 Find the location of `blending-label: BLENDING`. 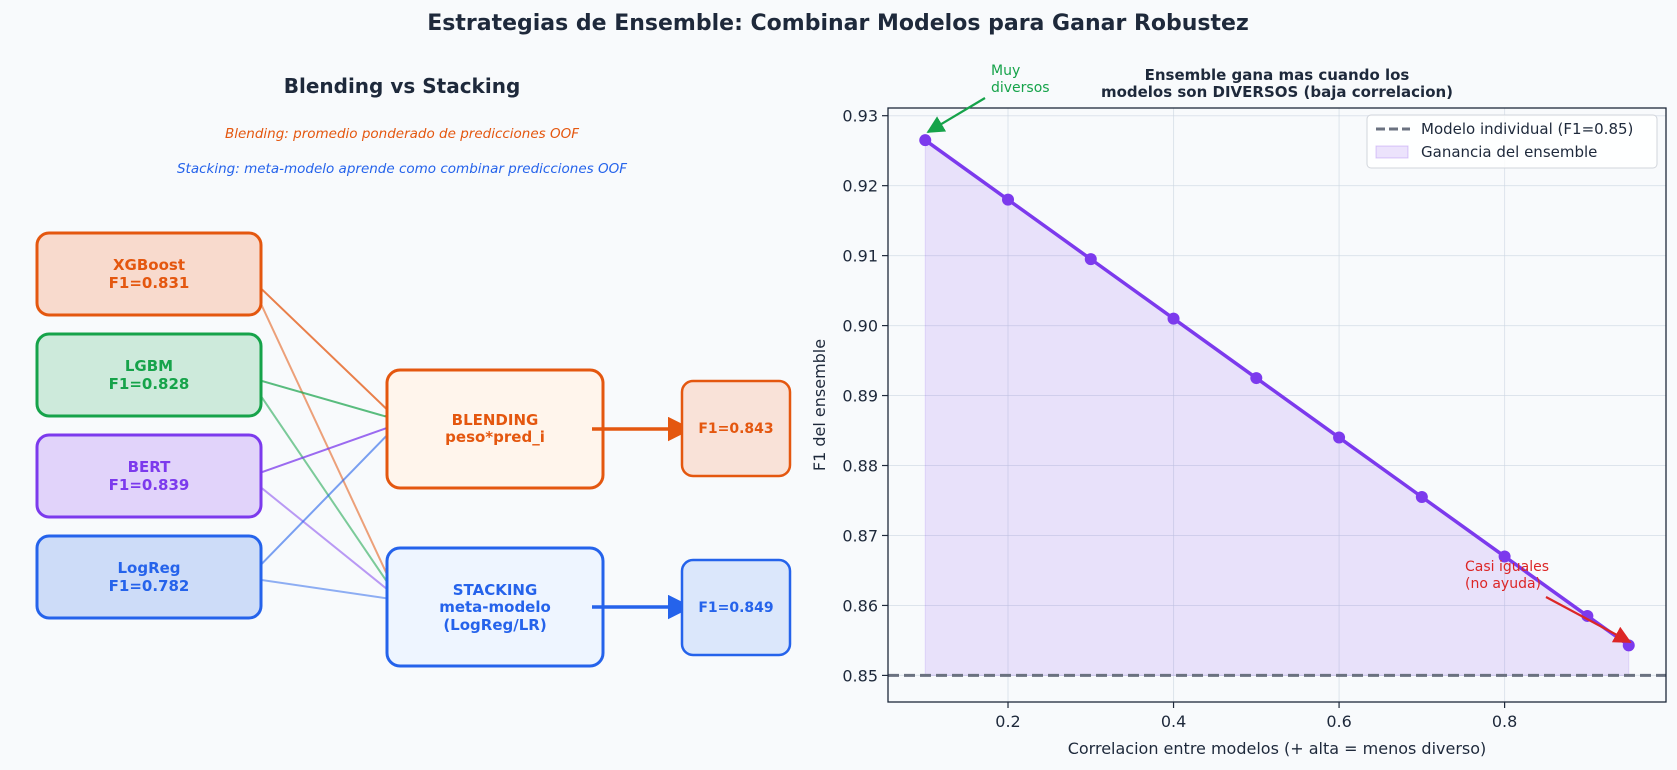

blending-label: BLENDING is located at coordinates (495, 420).